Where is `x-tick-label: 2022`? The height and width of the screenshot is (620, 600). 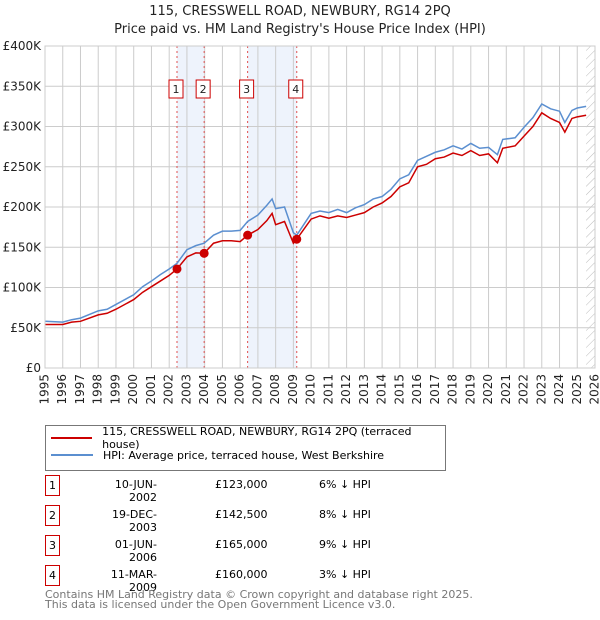
x-tick-label: 2022 is located at coordinates (524, 389).